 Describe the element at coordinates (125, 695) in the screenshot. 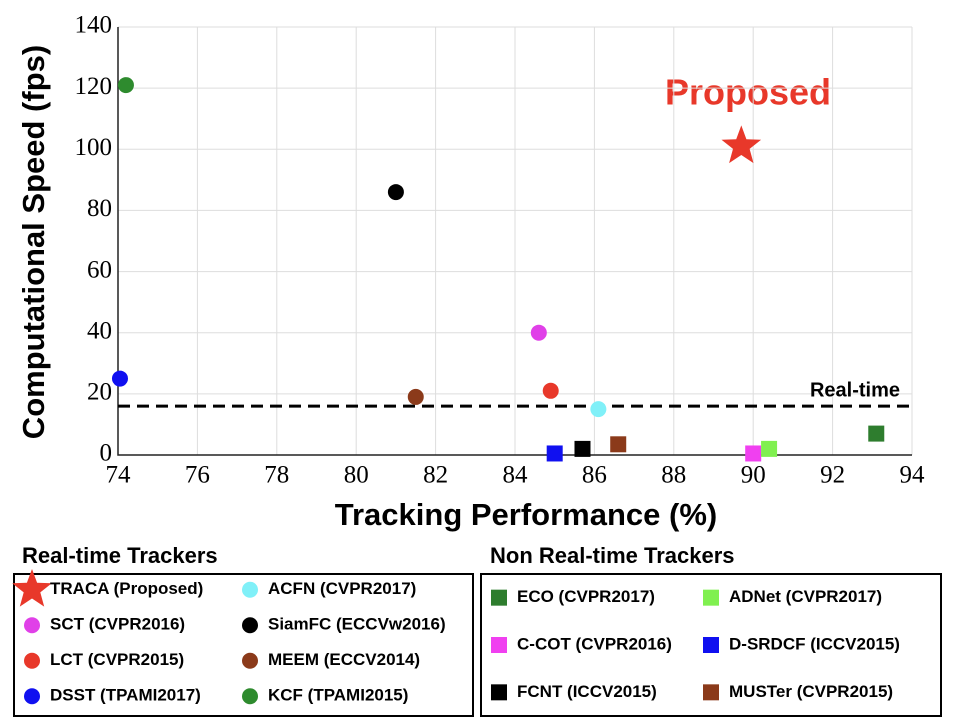

I see `legend-label: DSST (TPAMI2017)` at that location.